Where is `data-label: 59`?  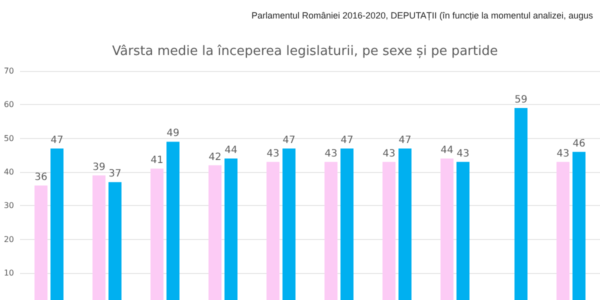
data-label: 59 is located at coordinates (521, 100).